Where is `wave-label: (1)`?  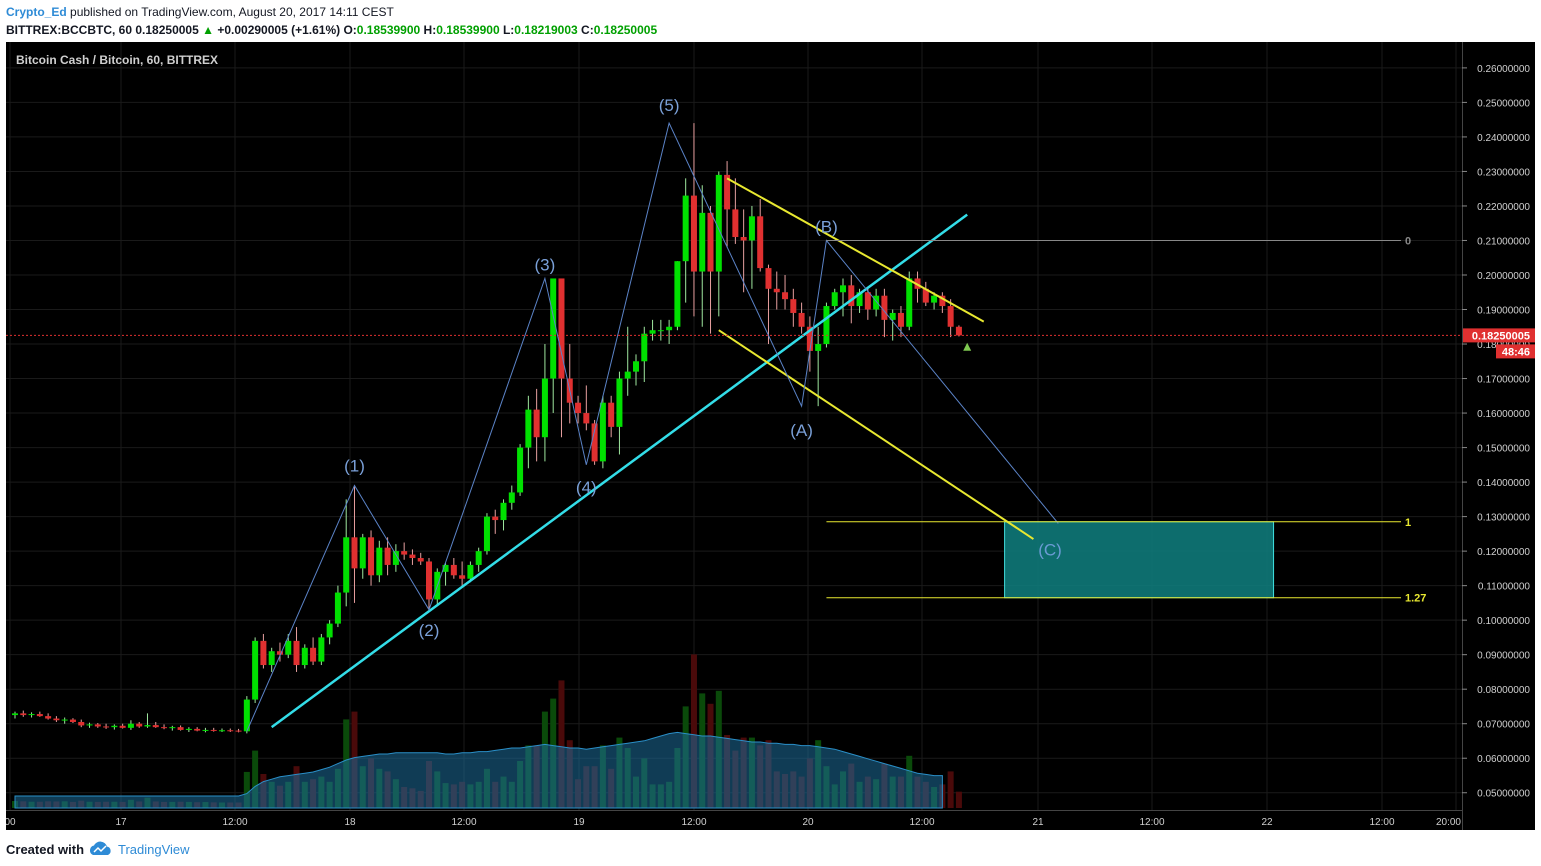
wave-label: (1) is located at coordinates (354, 466).